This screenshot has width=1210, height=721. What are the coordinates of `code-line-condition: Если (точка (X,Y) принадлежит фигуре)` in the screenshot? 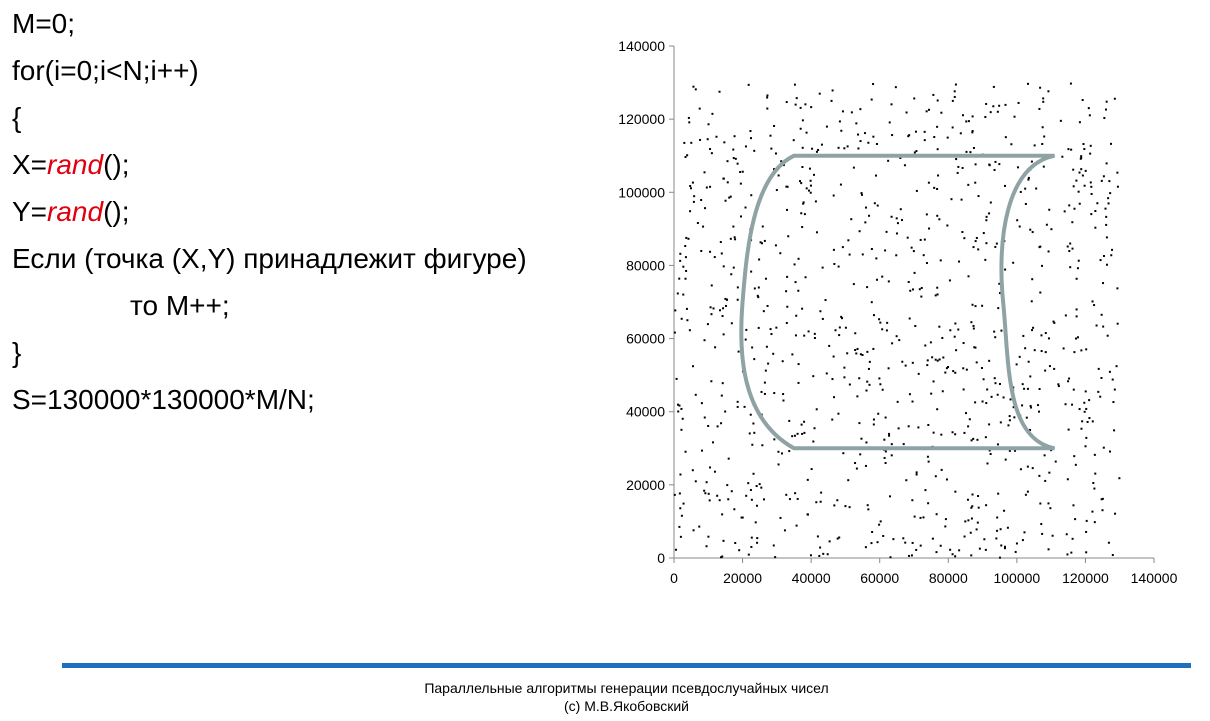 It's located at (269, 258).